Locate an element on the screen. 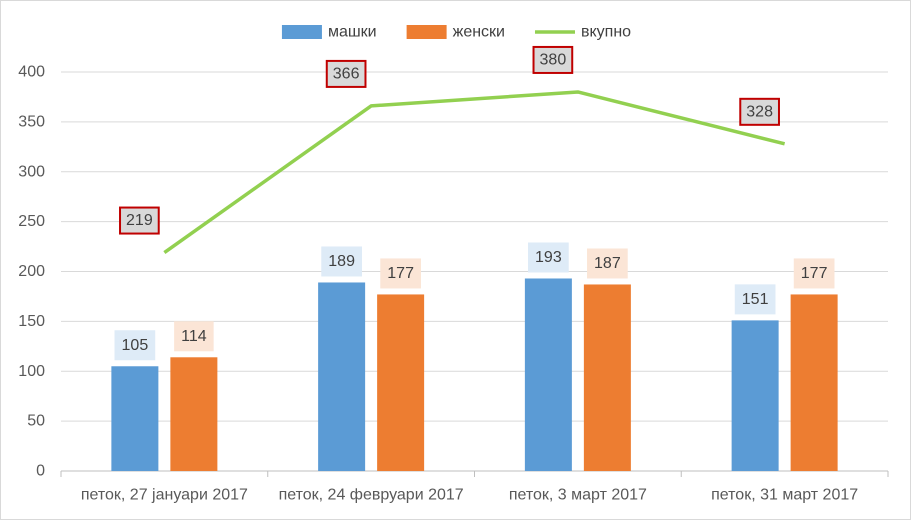 This screenshot has height=521, width=911. y-tick-label: 150 is located at coordinates (31, 321).